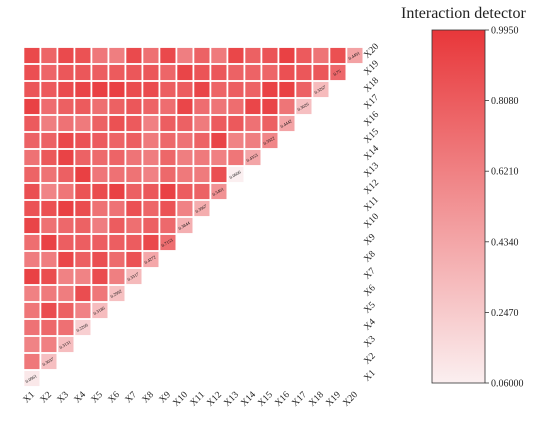  I want to click on cell-value-label: 0.3037, so click(49, 361).